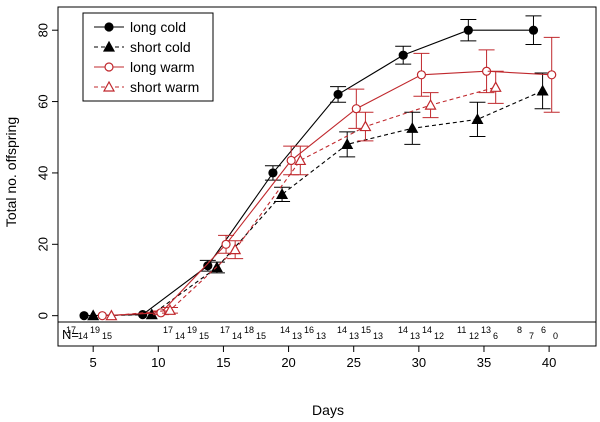 The height and width of the screenshot is (422, 600). What do you see at coordinates (42, 315) in the screenshot?
I see `y-tick-label: 0` at bounding box center [42, 315].